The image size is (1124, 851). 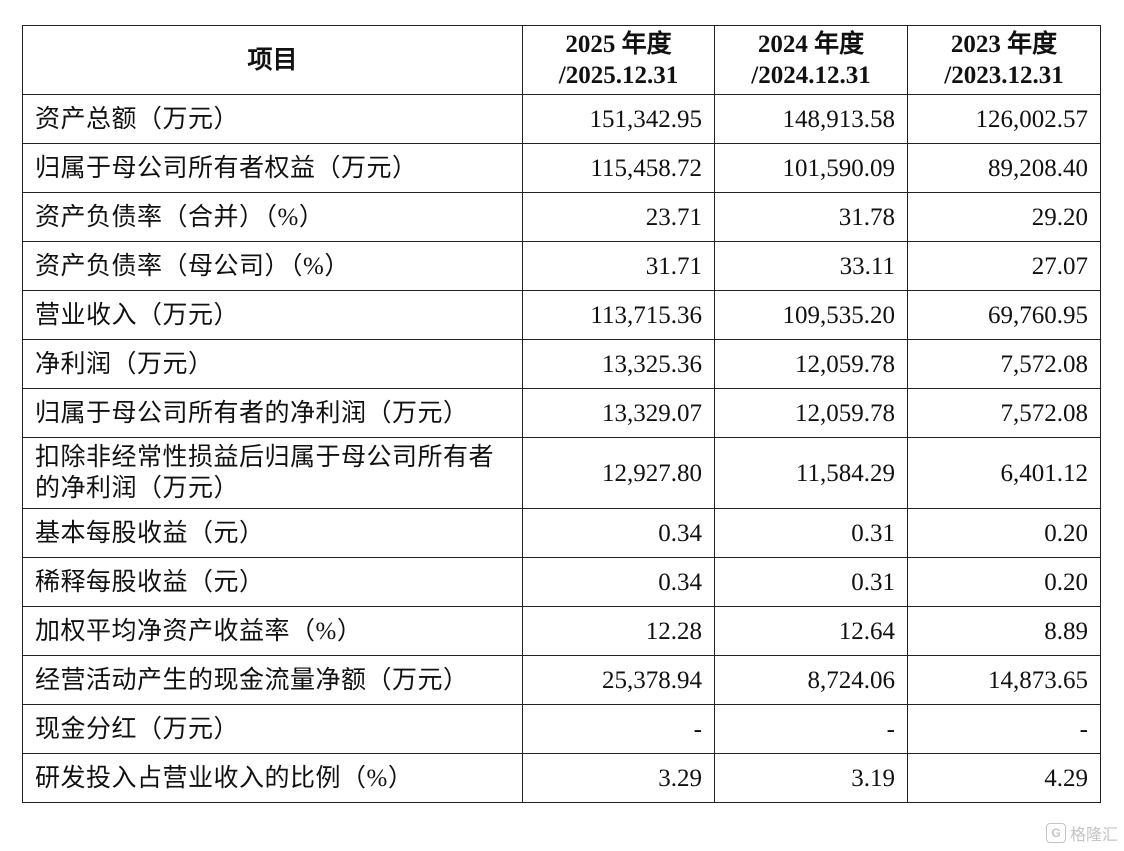 I want to click on table-row: 净利润（万元） 13,325.36 12,059.78 7,572.08, so click(x=561, y=364).